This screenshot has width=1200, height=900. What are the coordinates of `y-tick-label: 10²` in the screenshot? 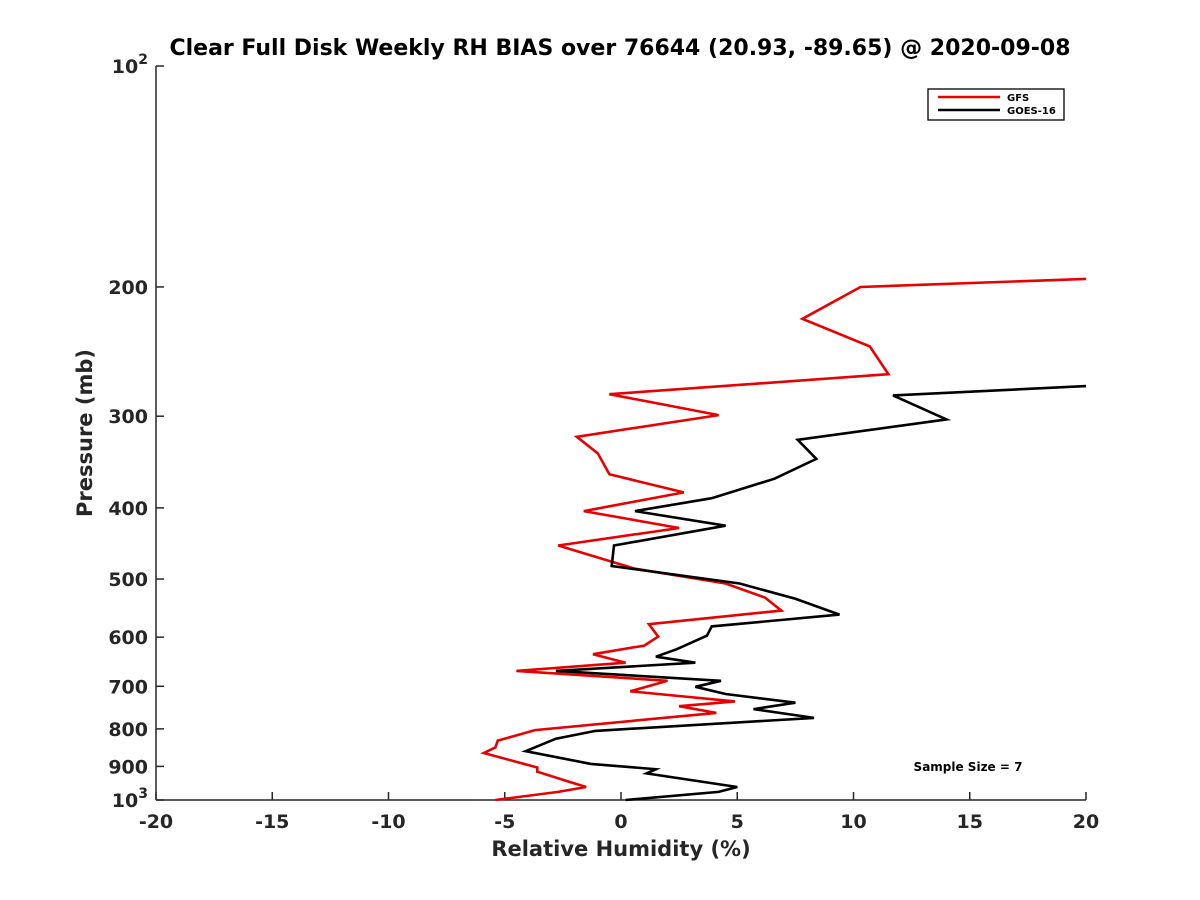 It's located at (130, 65).